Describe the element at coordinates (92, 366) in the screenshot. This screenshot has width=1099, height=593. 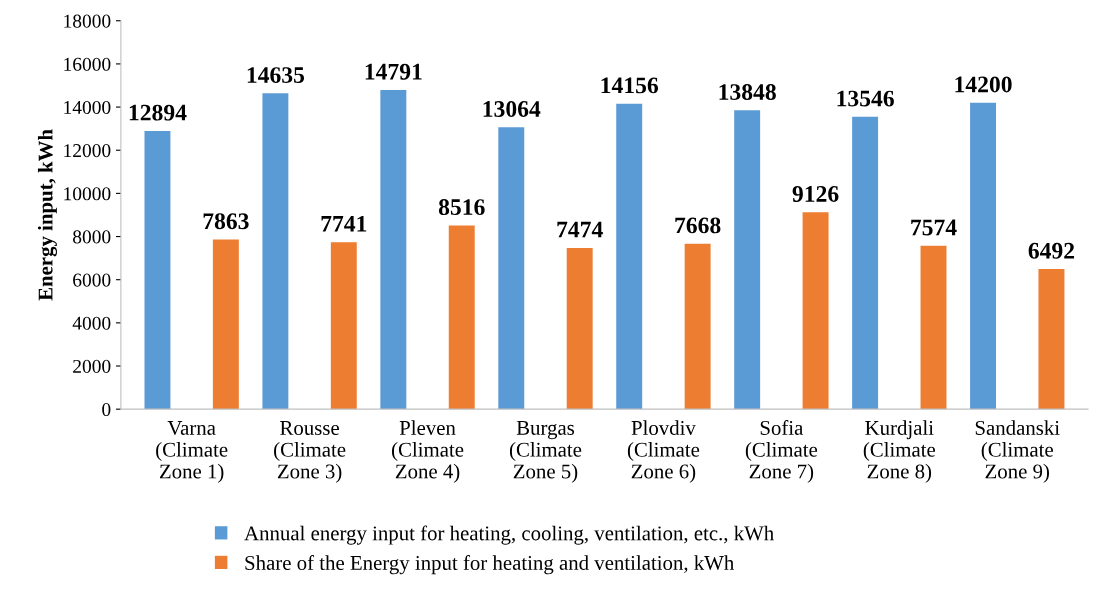
I see `y-tick-label: 2000` at that location.